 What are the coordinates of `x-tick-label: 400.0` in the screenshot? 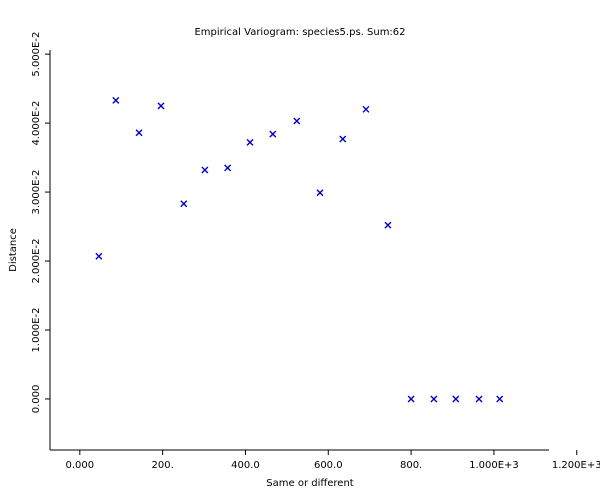 It's located at (245, 465).